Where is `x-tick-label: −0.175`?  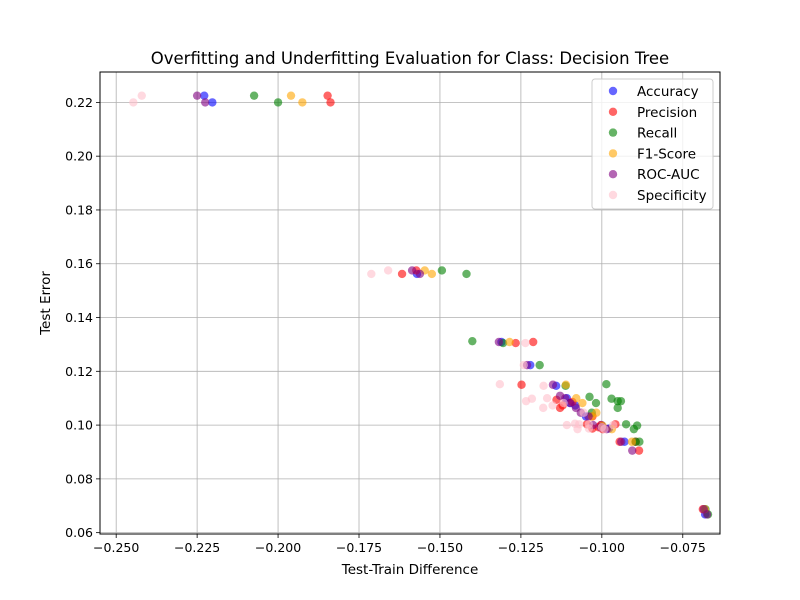
x-tick-label: −0.175 is located at coordinates (359, 547).